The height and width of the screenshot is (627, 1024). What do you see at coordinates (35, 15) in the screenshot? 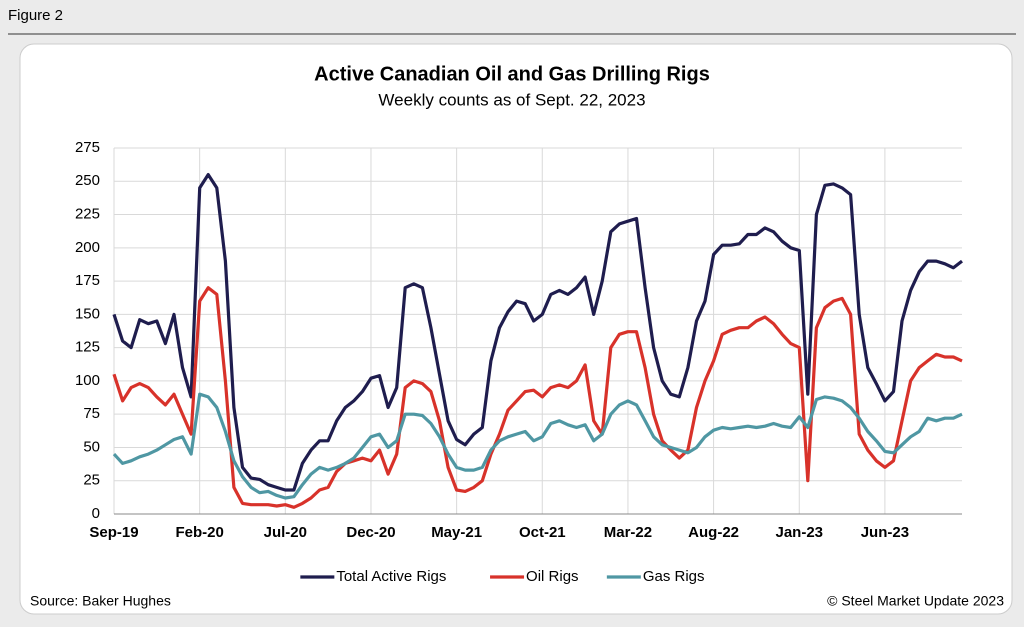
I see `figure-label: Figure 2` at bounding box center [35, 15].